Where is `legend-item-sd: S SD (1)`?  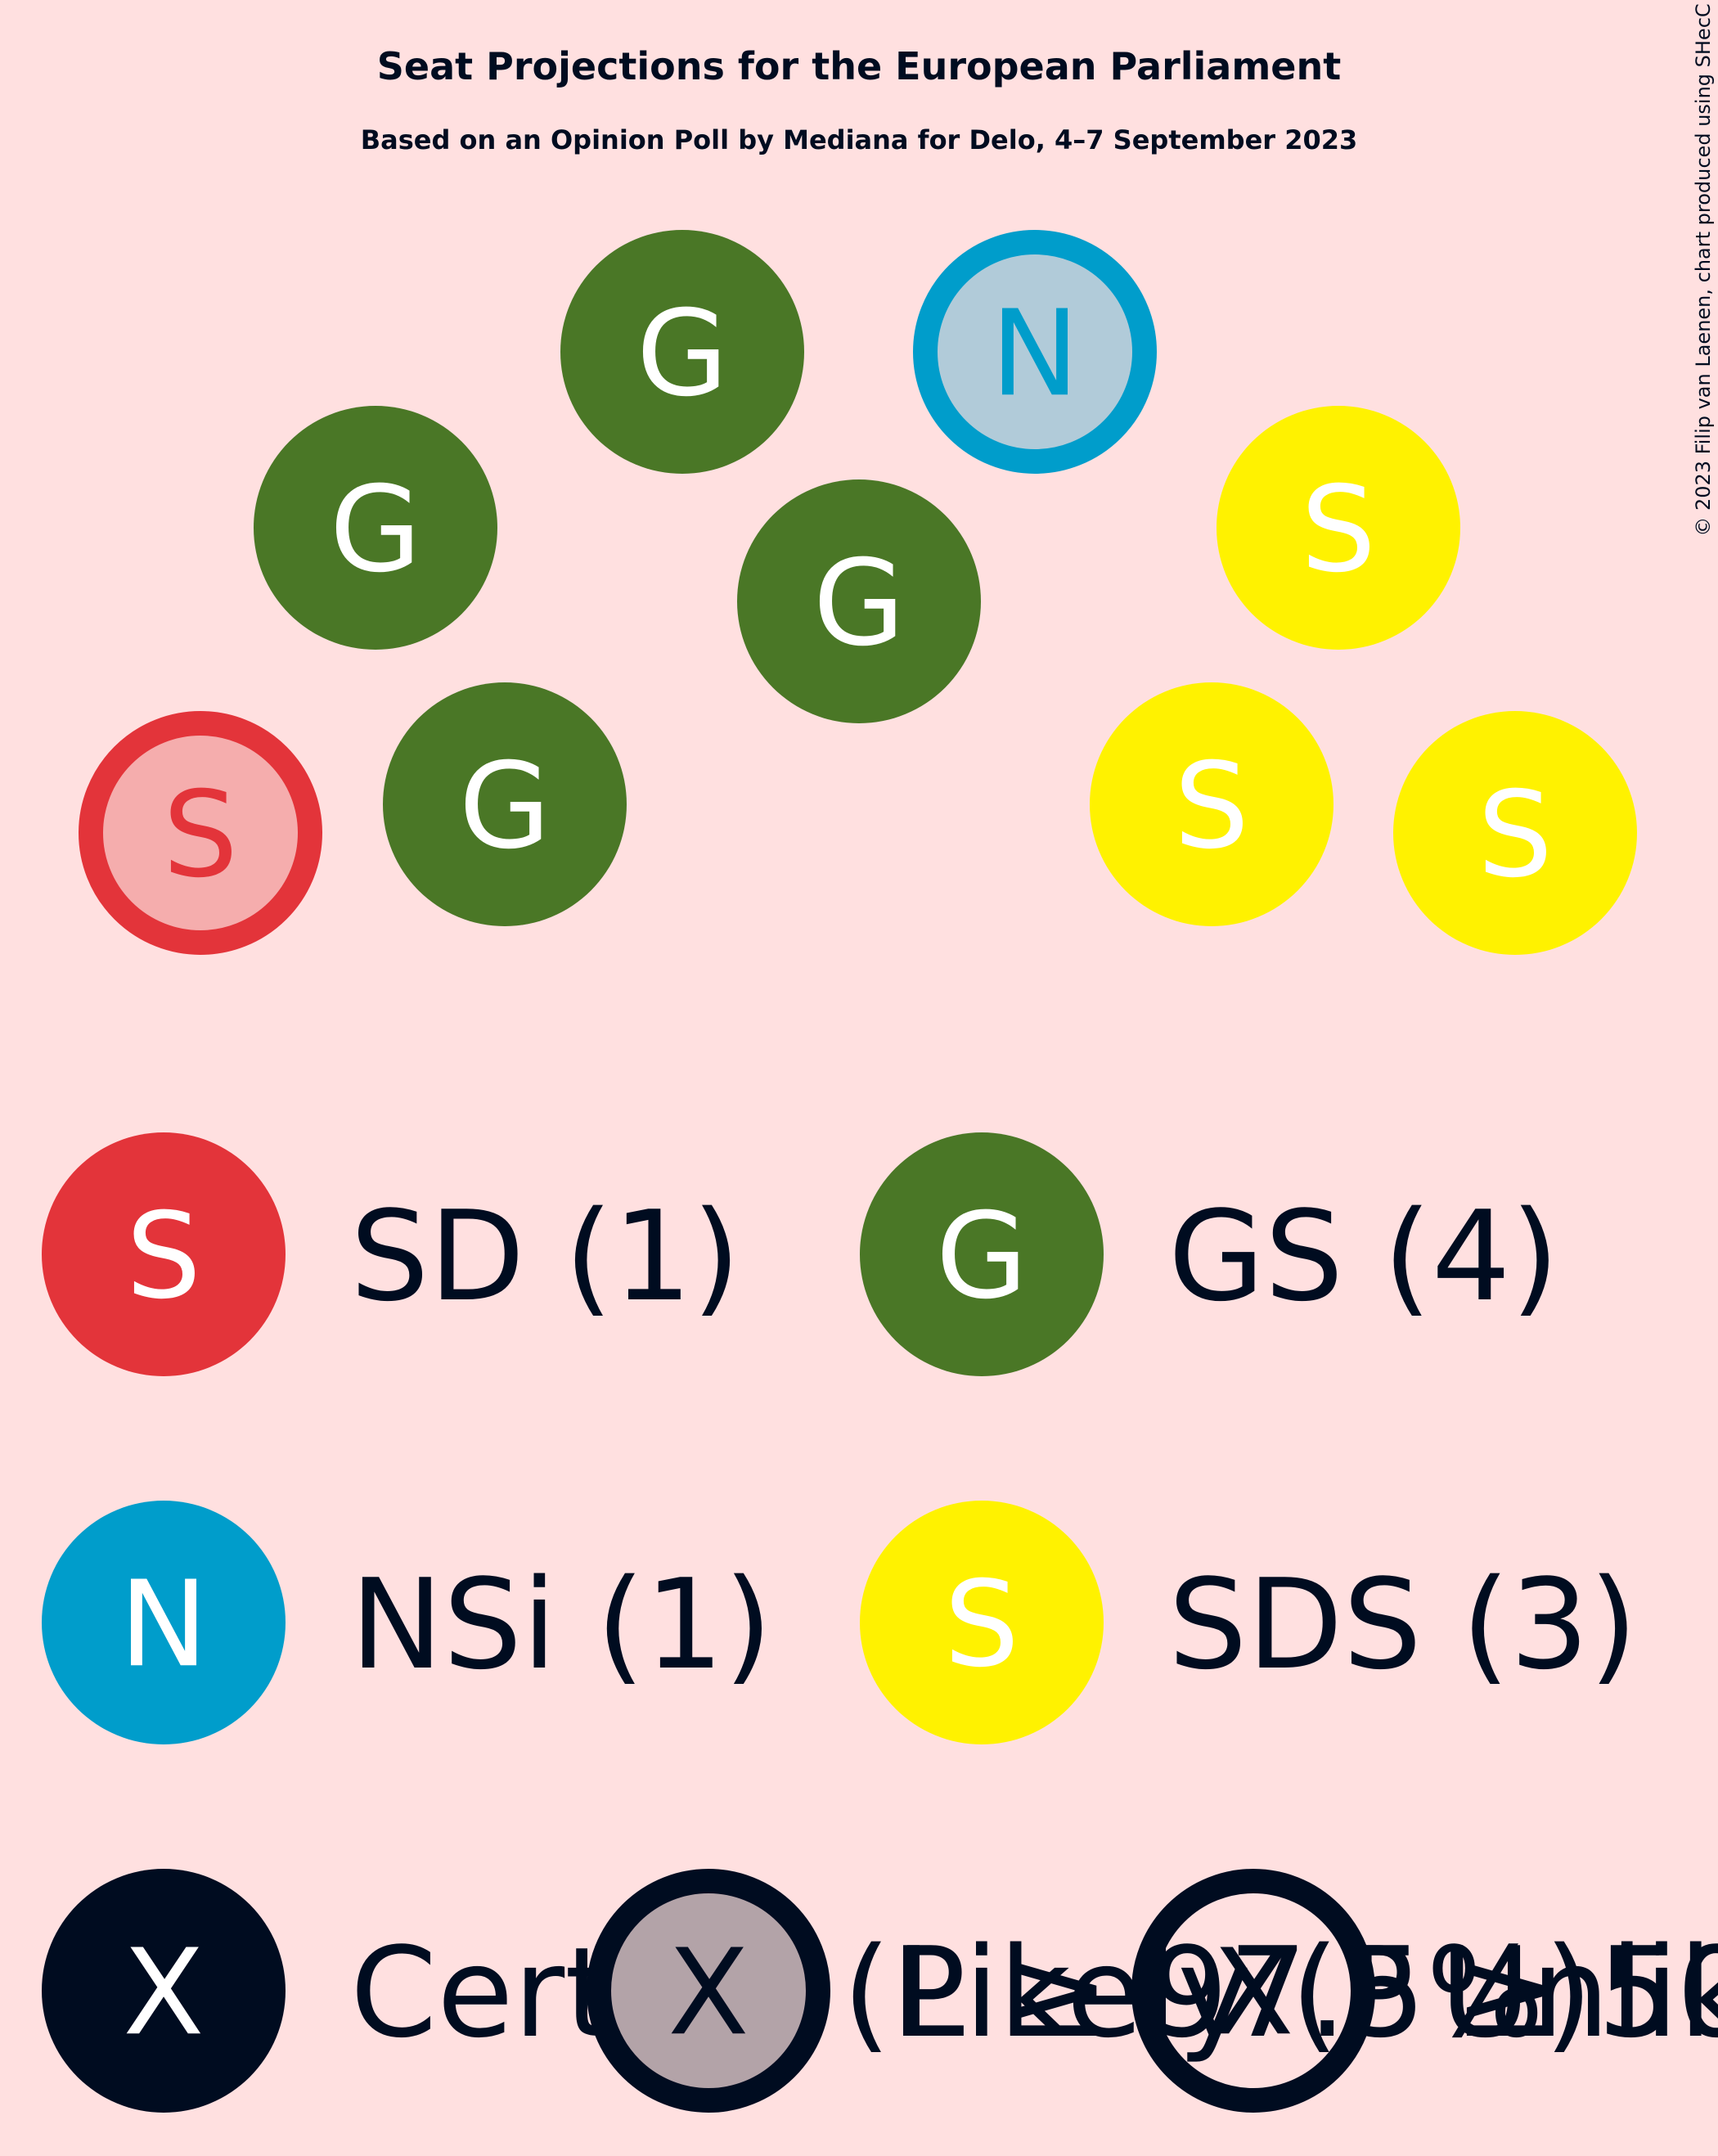 legend-item-sd: S SD (1) is located at coordinates (391, 1254).